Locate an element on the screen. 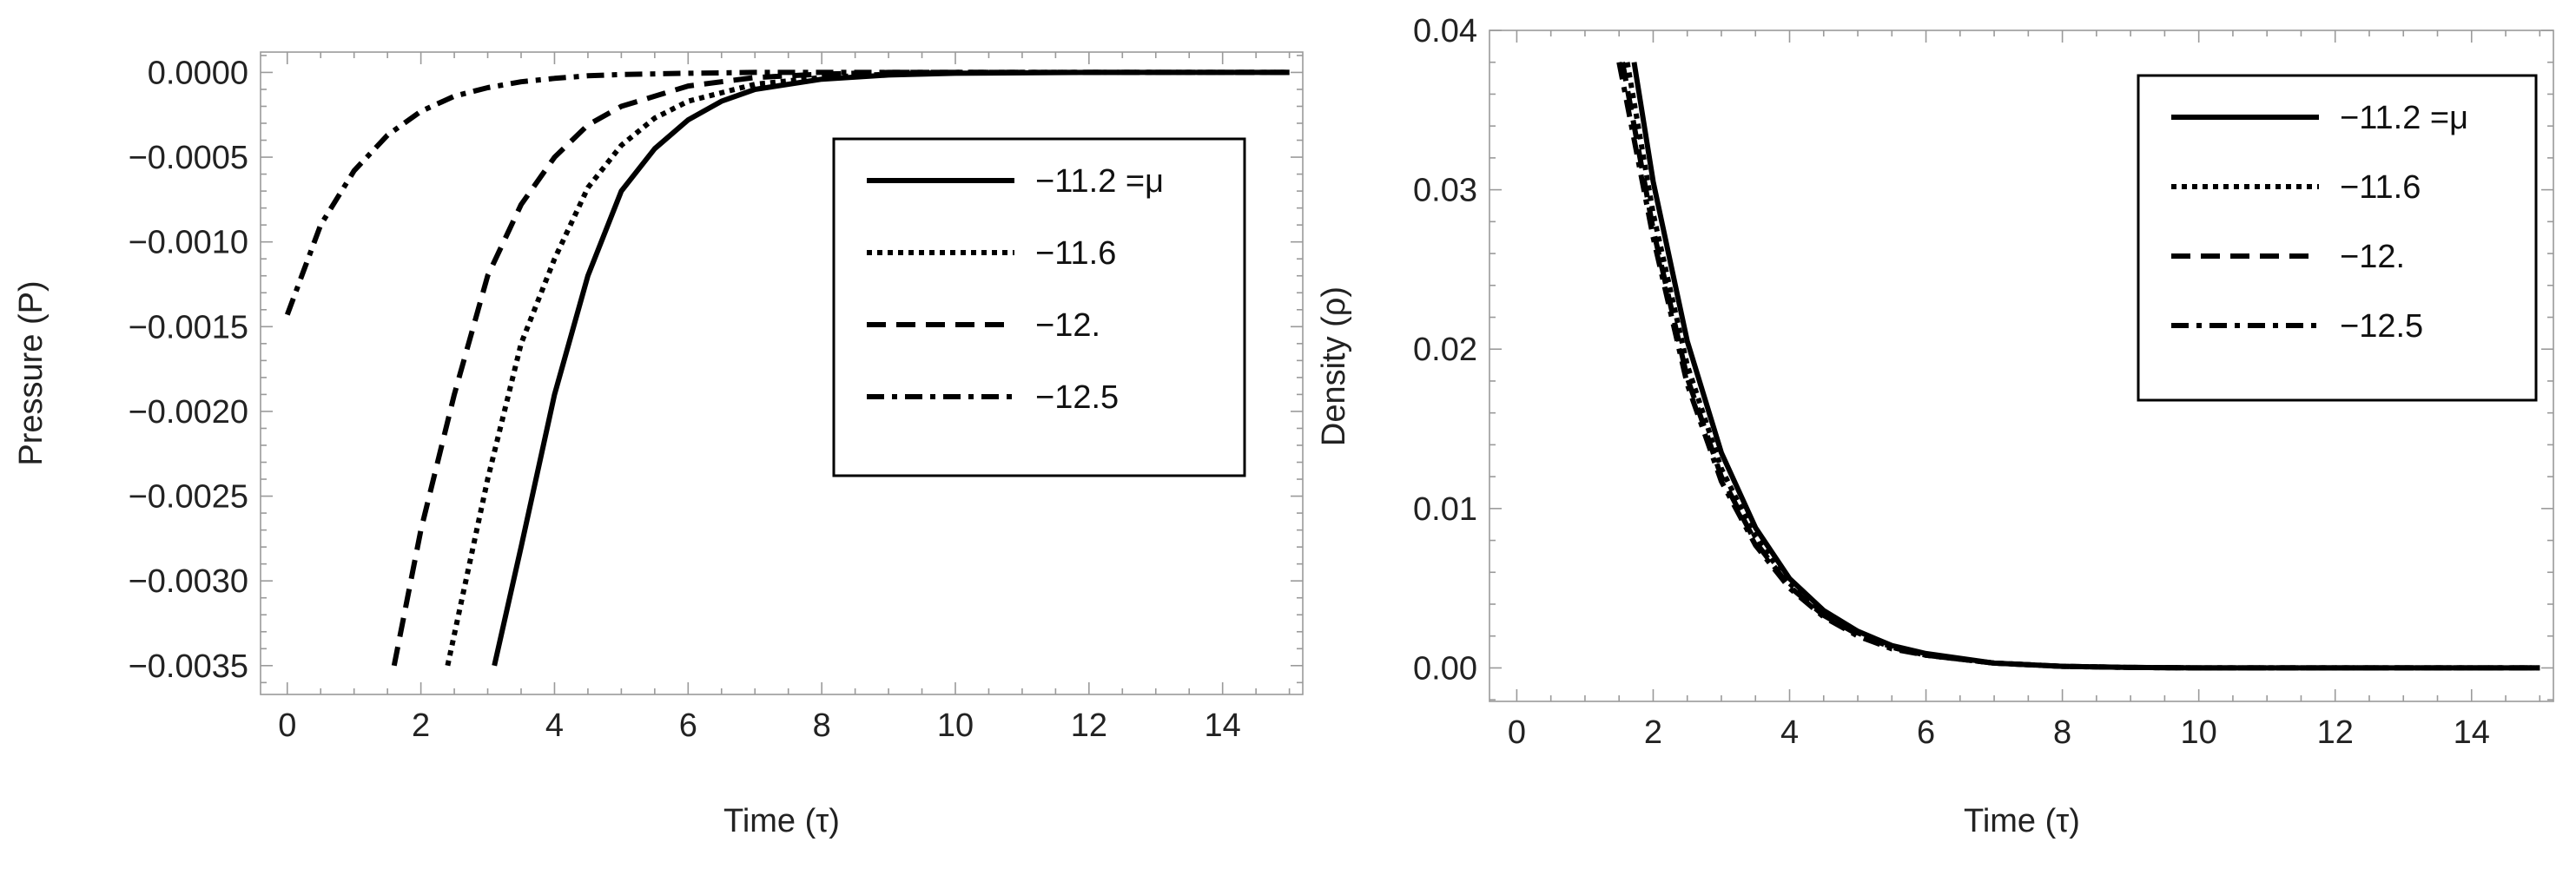 Image resolution: width=2576 pixels, height=875 pixels. y-tick-label: 0.02 is located at coordinates (1445, 350).